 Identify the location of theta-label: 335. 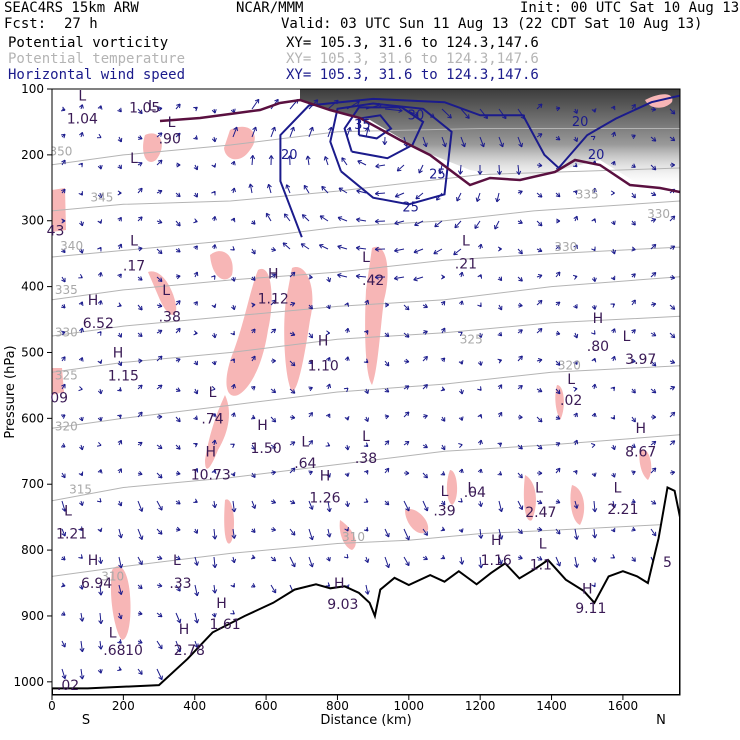
(587, 194).